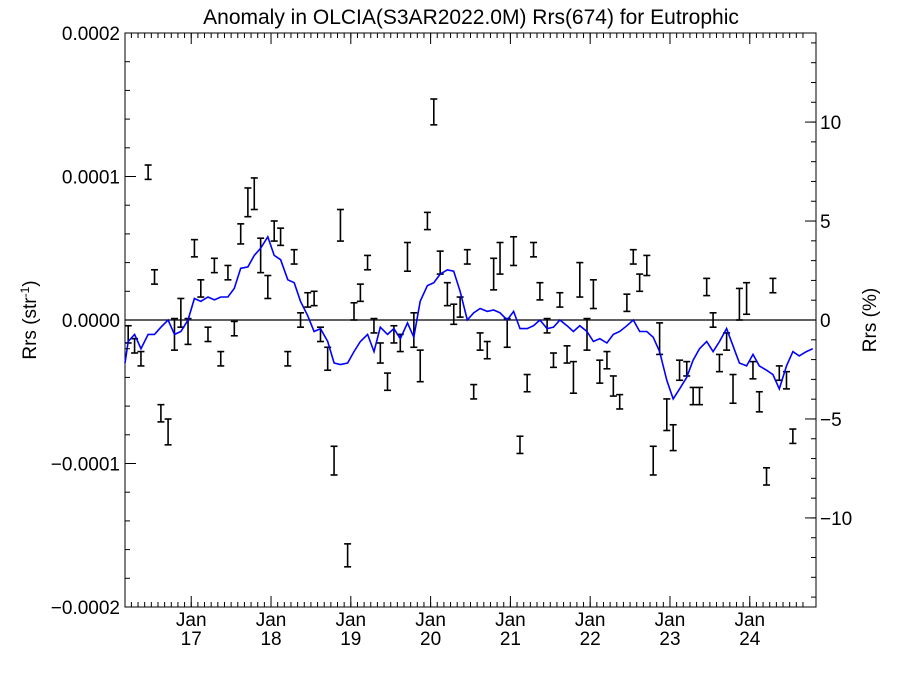  Describe the element at coordinates (836, 519) in the screenshot. I see `right-tick-label: −10` at that location.